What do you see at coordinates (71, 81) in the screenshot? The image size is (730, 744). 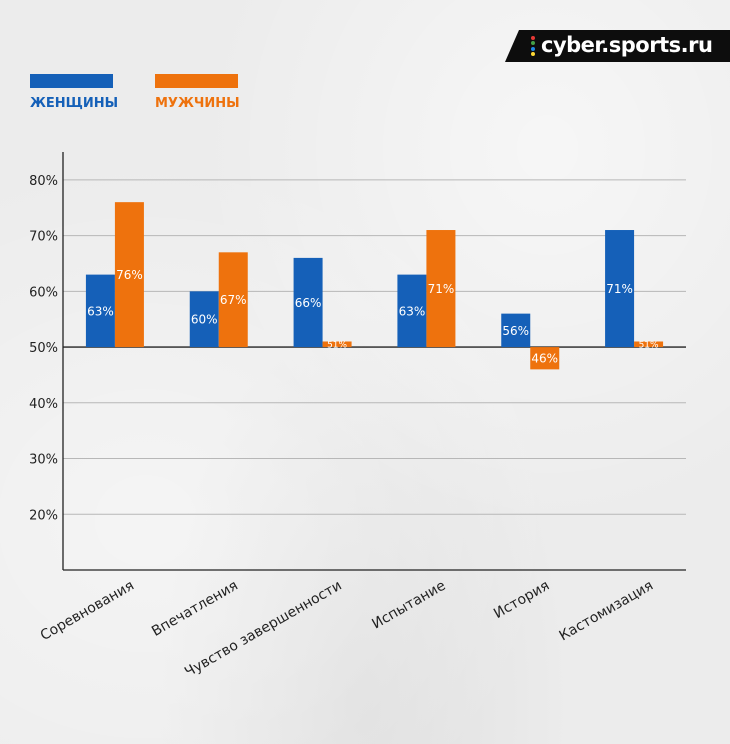 I see `legend-swatch-women` at bounding box center [71, 81].